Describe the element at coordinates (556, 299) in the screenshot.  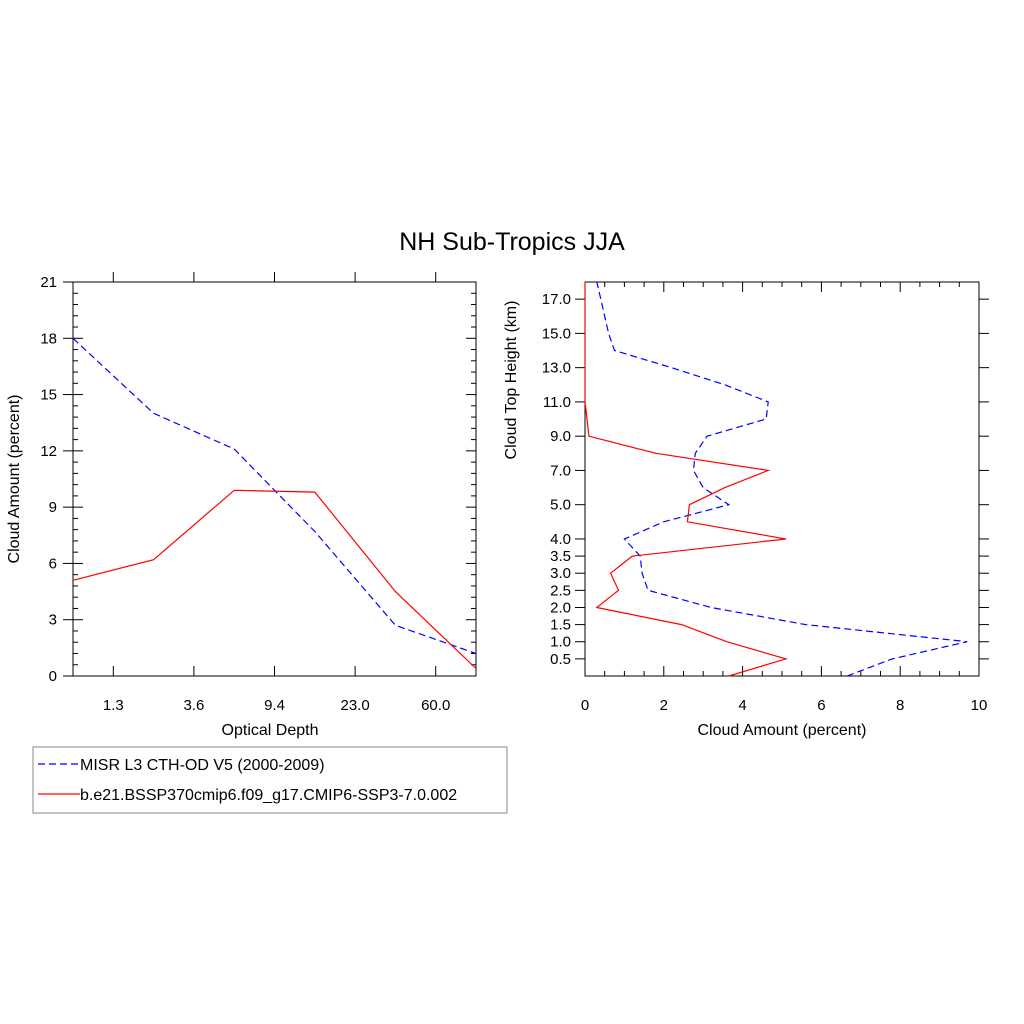
I see `right-y-tick-label: 17.0` at that location.